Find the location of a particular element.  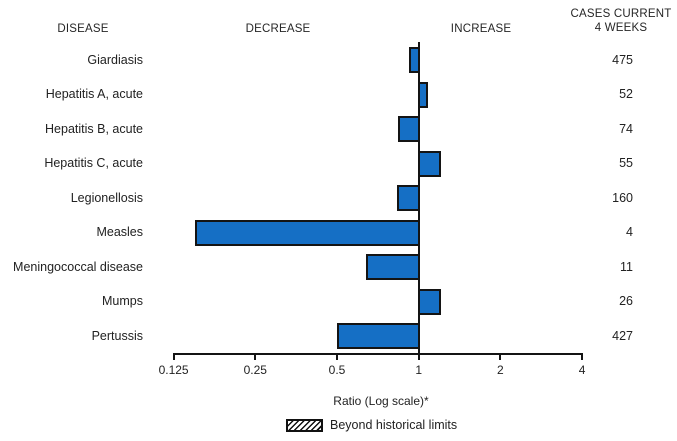

cases-value: 427 is located at coordinates (622, 335).